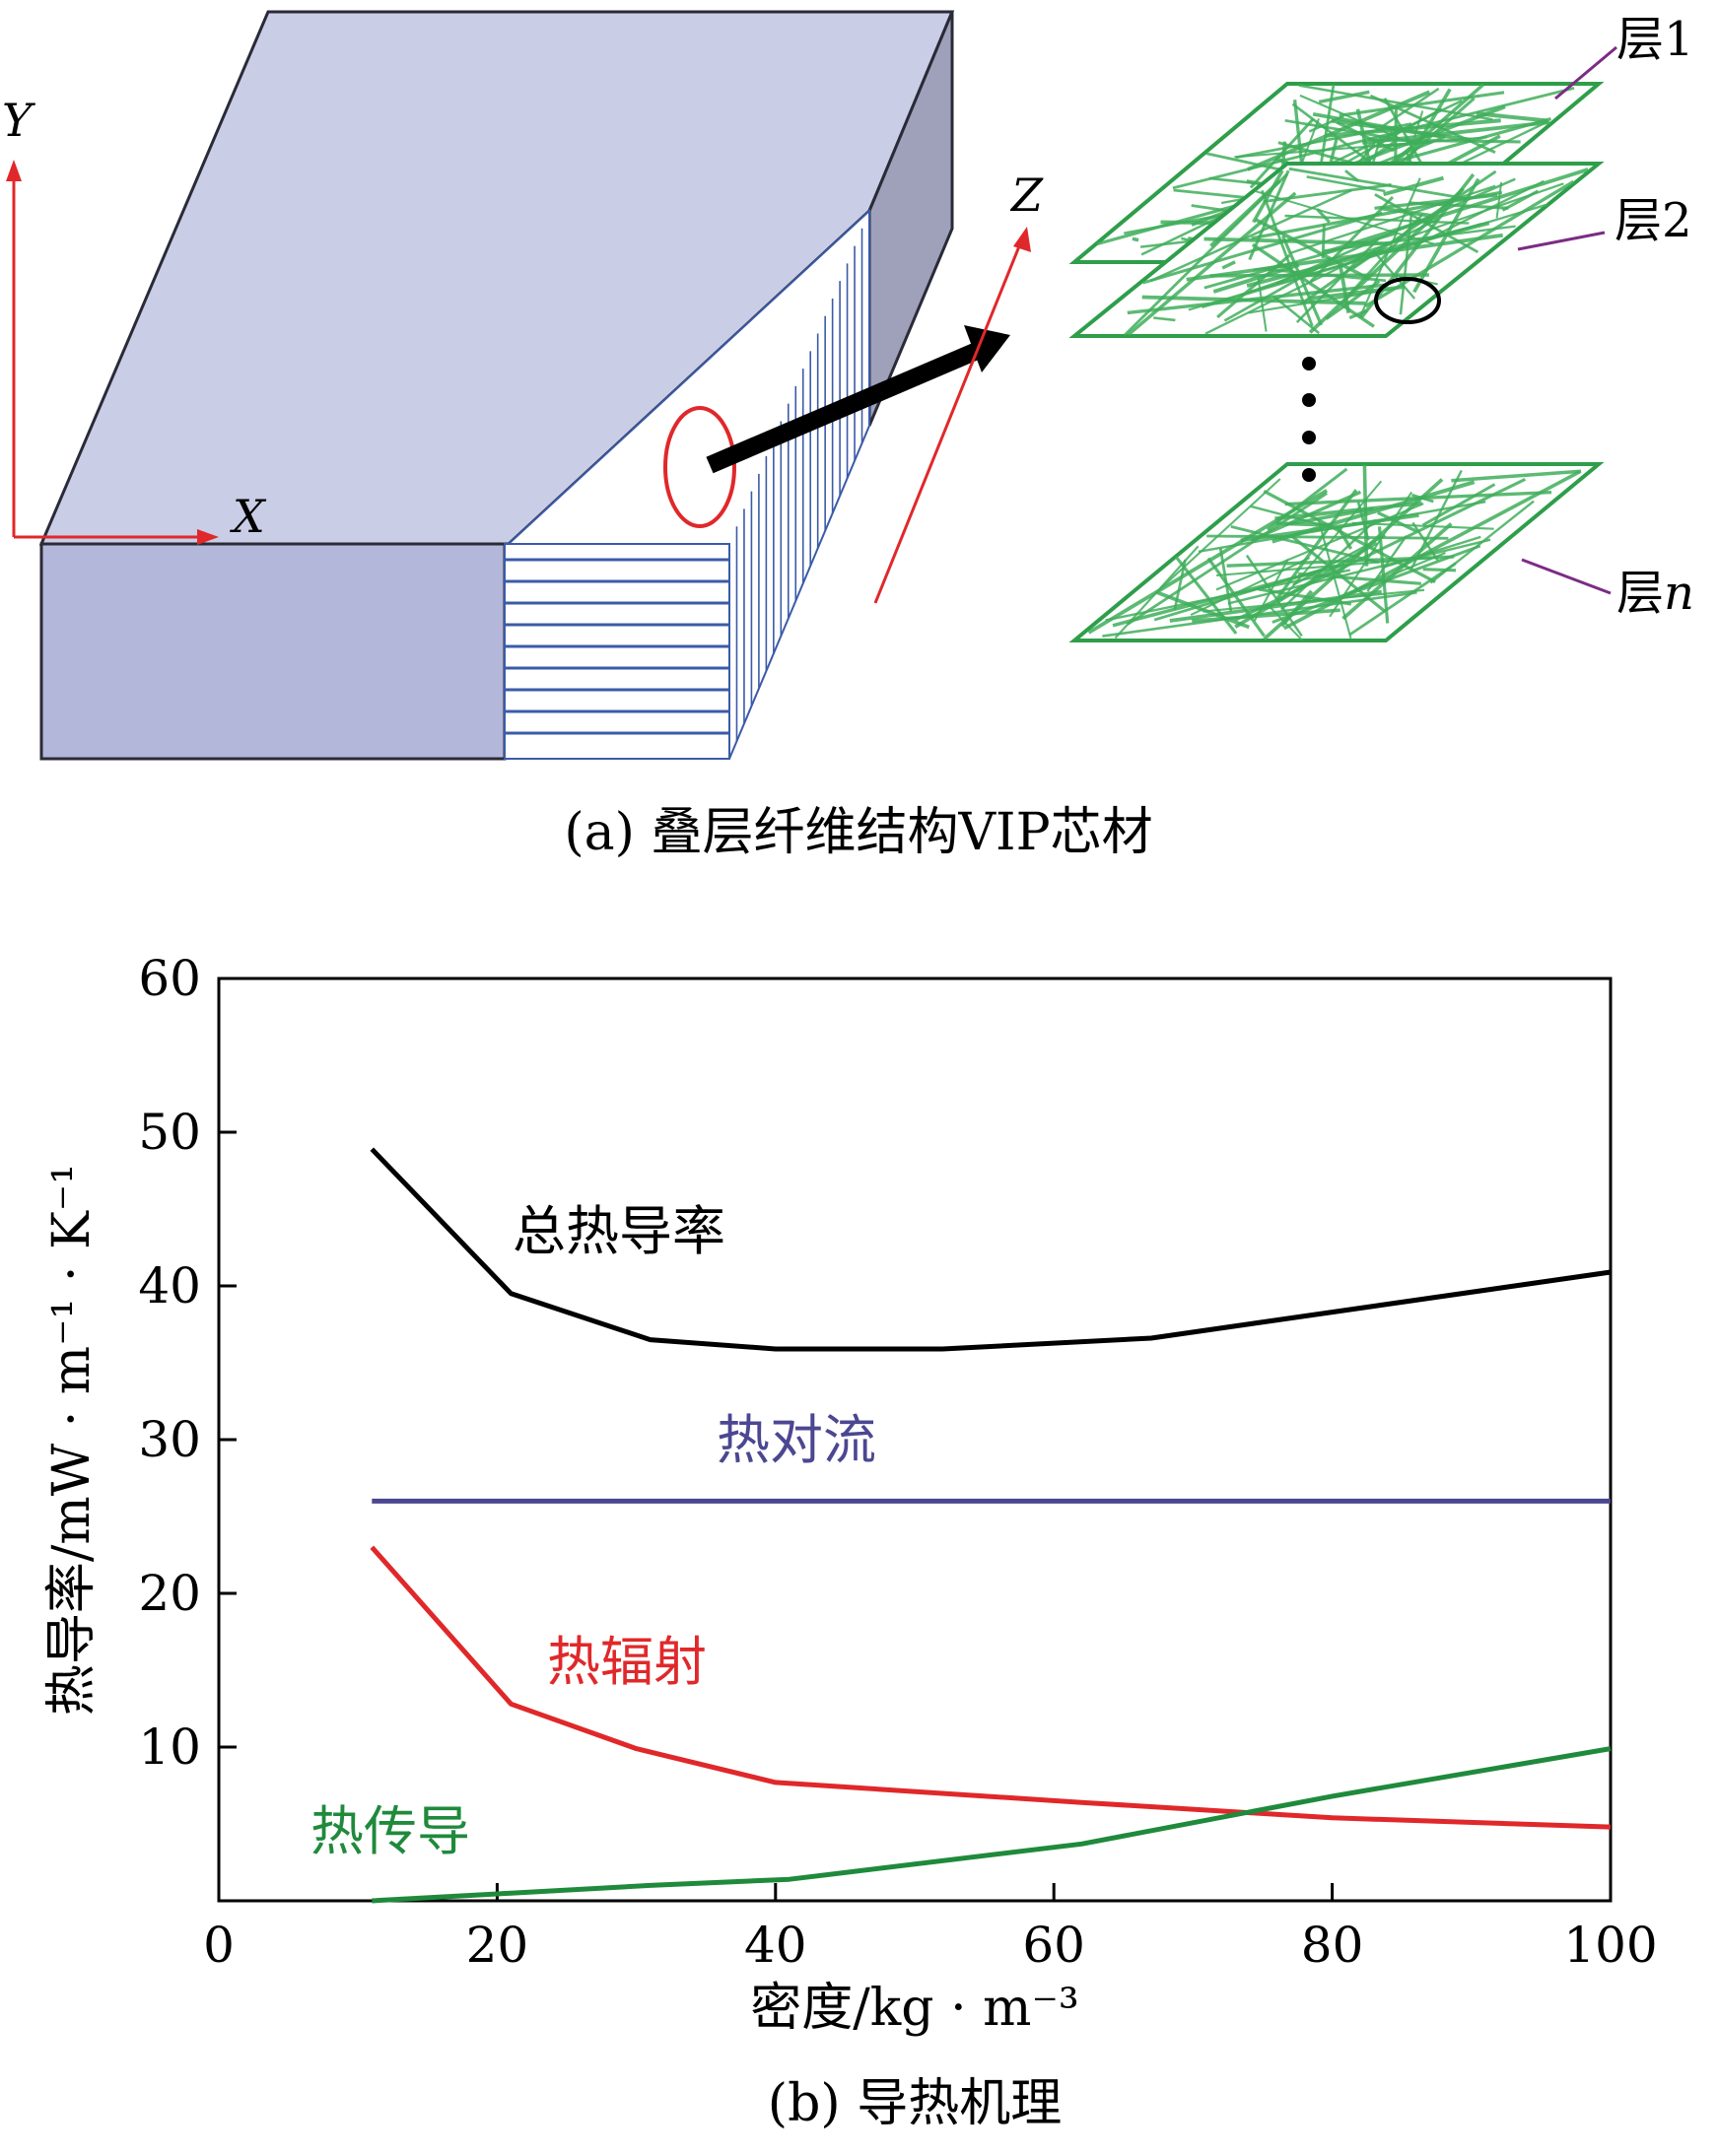 The image size is (1718, 2156). I want to click on x-tick-label: 0, so click(219, 1946).